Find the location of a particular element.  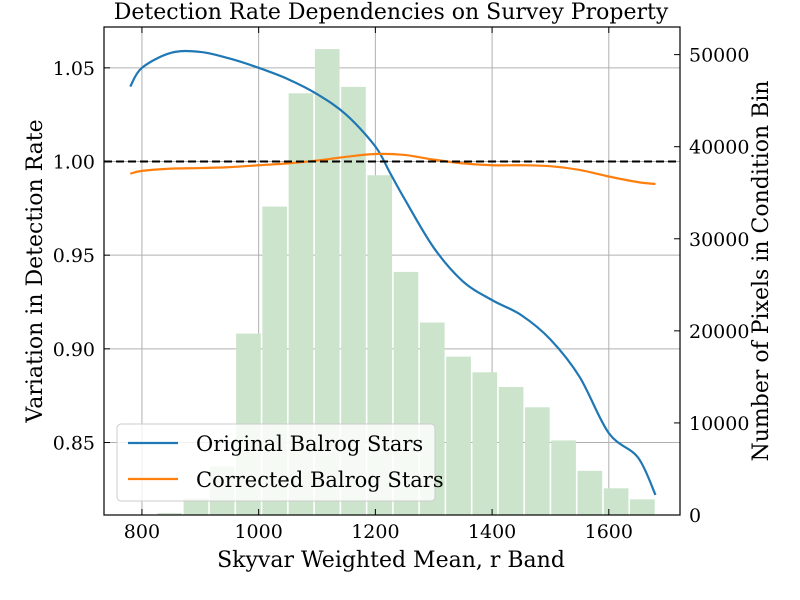

legend-label-corrected: Corrected Balrog Stars is located at coordinates (320, 480).